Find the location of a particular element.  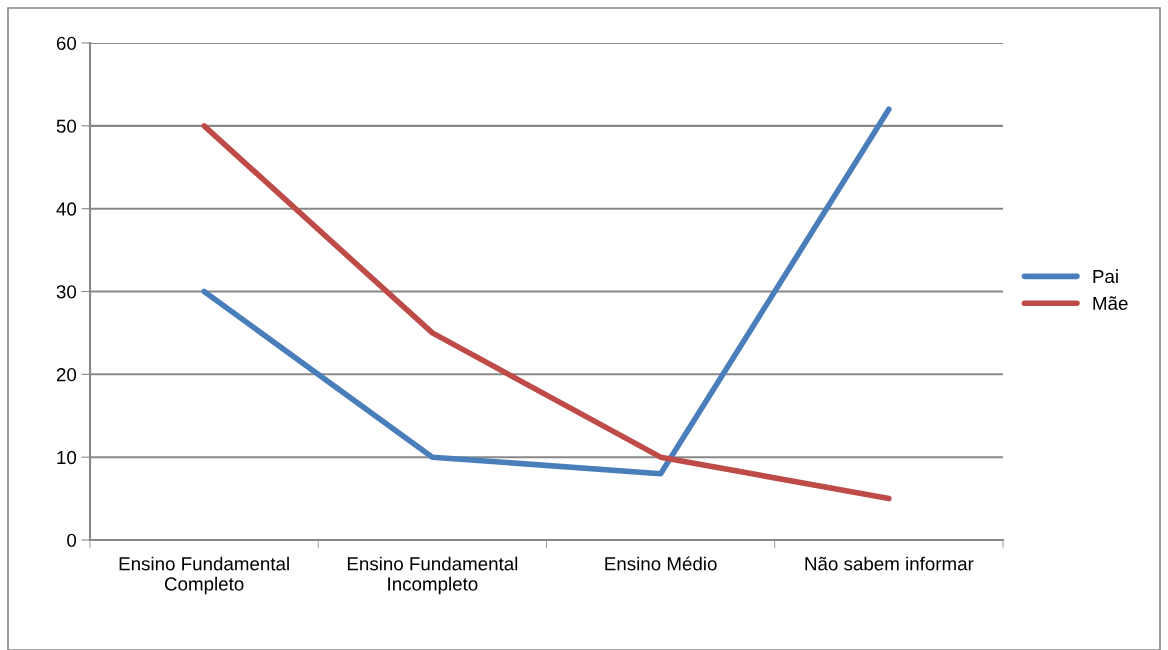

x-tick-label: Ensino Fundamental Incompleto is located at coordinates (432, 575).